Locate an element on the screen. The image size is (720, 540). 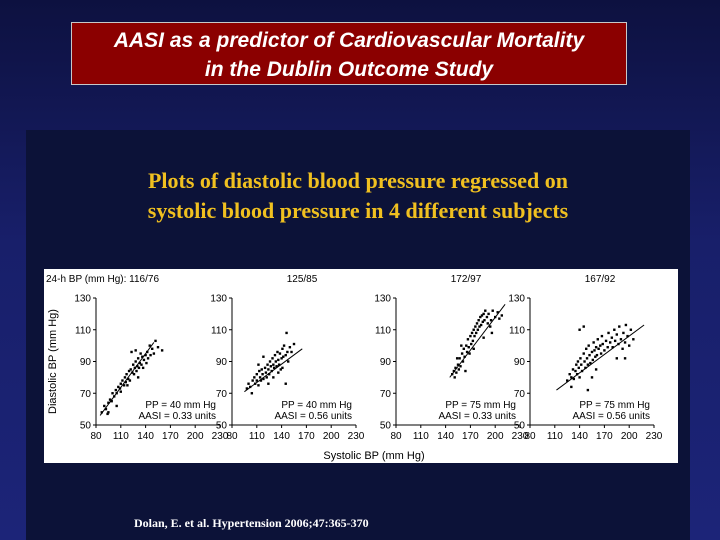
y-axis-title: Diastolic BP (mm Hg) is located at coordinates (53, 361).